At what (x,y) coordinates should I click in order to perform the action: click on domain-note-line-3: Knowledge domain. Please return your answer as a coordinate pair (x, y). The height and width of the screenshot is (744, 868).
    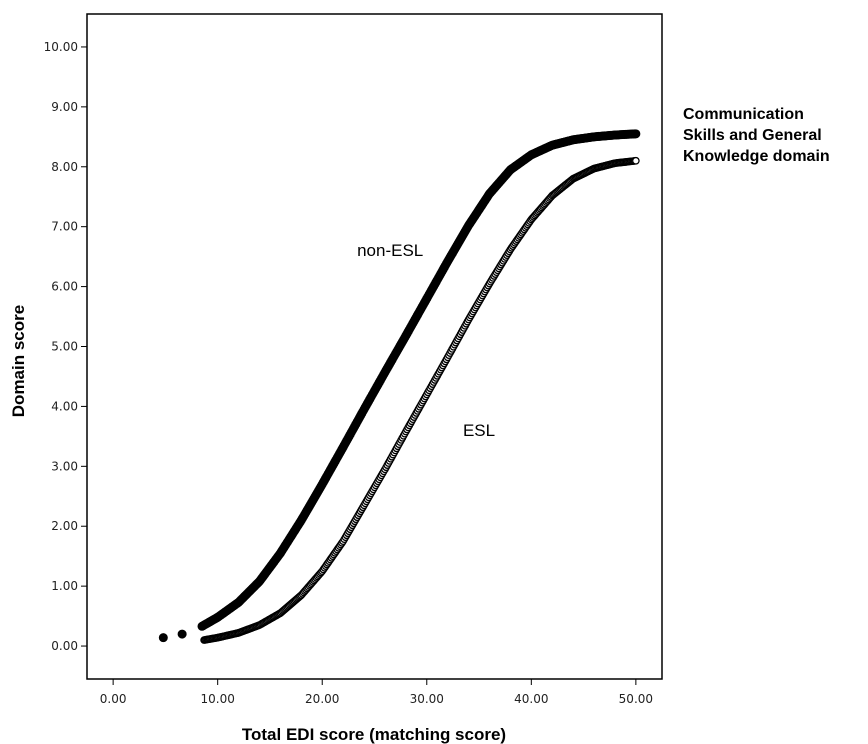
    Looking at the image, I should click on (756, 156).